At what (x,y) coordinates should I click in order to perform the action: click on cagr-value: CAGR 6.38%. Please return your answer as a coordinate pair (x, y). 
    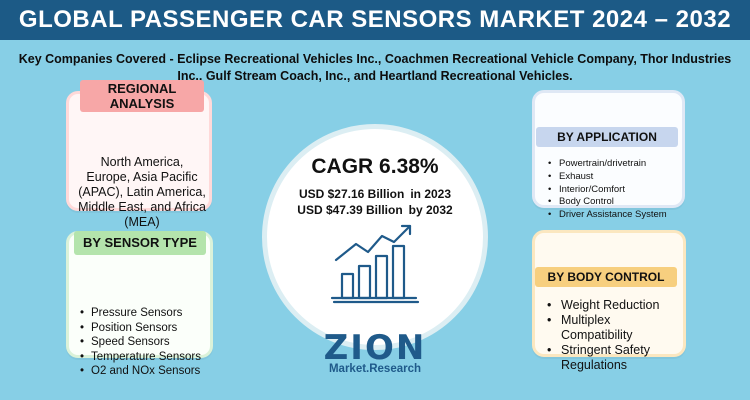
    Looking at the image, I should click on (375, 166).